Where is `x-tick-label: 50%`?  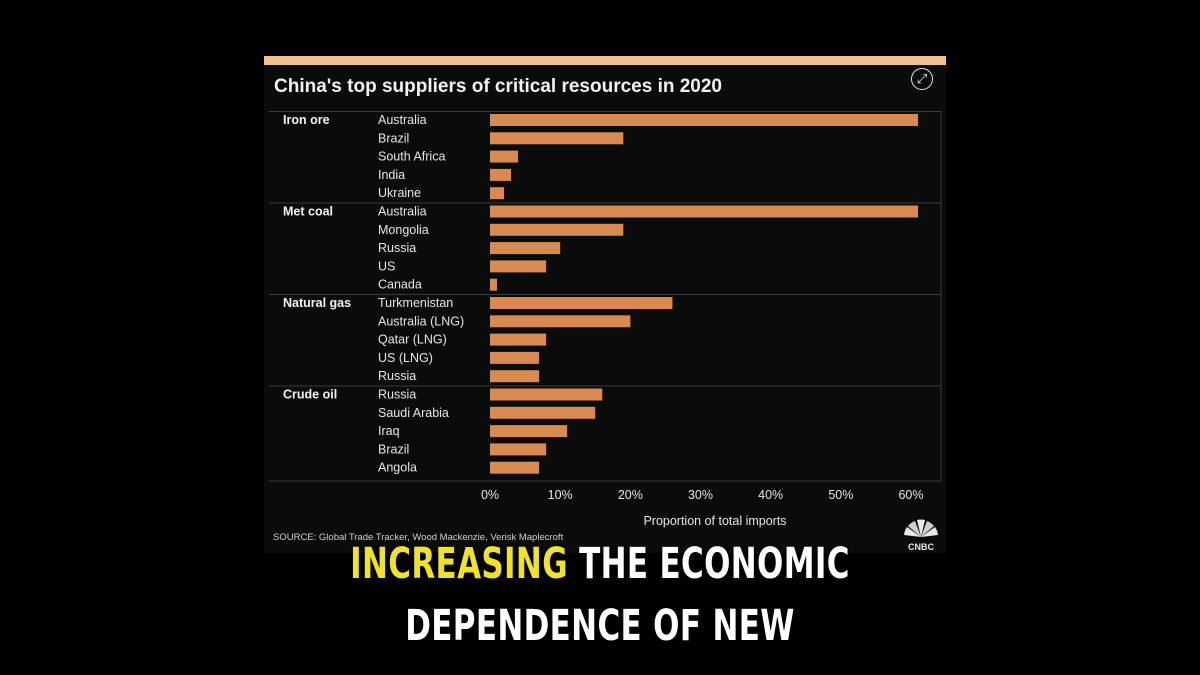 x-tick-label: 50% is located at coordinates (840, 495).